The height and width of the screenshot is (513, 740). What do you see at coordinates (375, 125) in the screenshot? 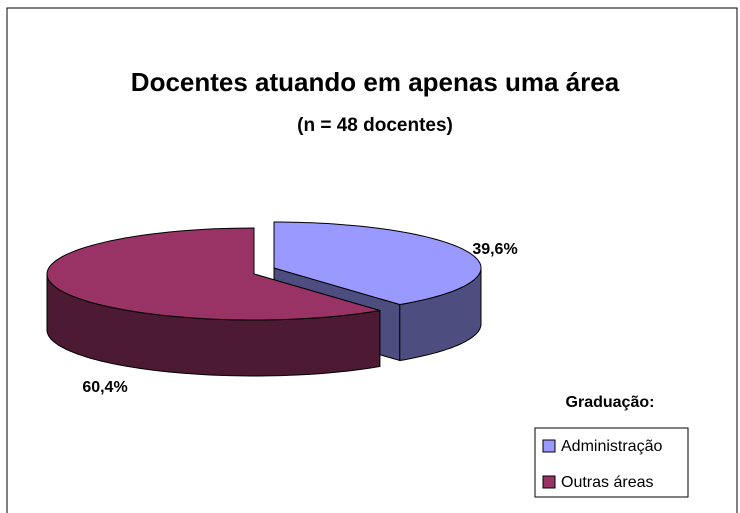
I see `chart-subtitle: (n = 48 docentes)` at bounding box center [375, 125].